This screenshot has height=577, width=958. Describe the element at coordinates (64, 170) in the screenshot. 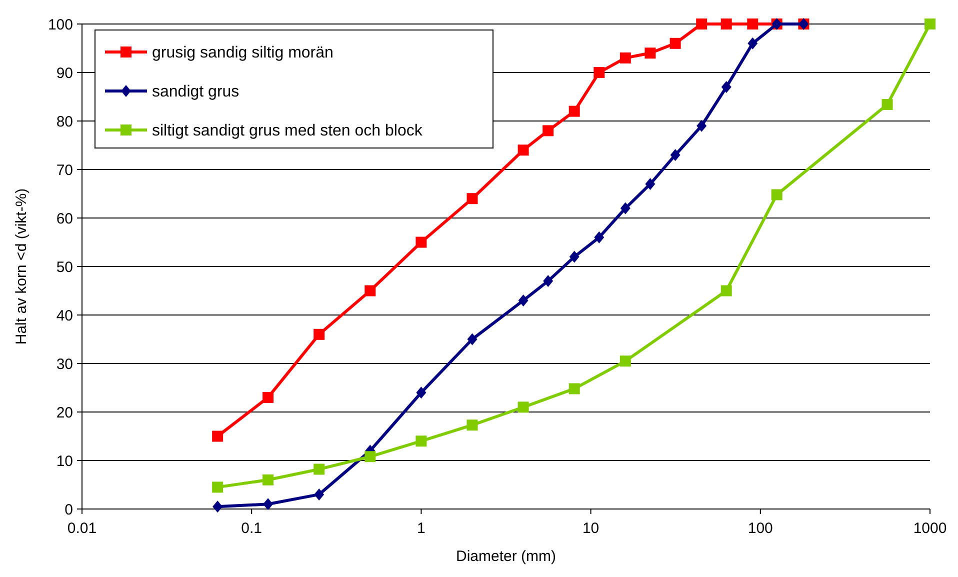

I see `y-tick-label: 70` at that location.